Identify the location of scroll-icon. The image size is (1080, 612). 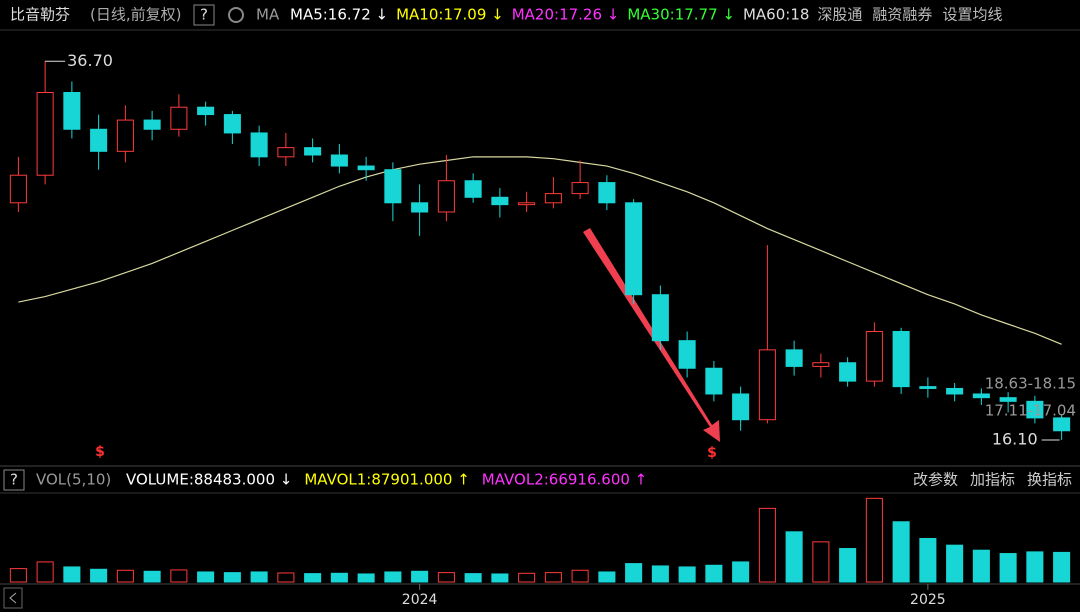
(13, 598).